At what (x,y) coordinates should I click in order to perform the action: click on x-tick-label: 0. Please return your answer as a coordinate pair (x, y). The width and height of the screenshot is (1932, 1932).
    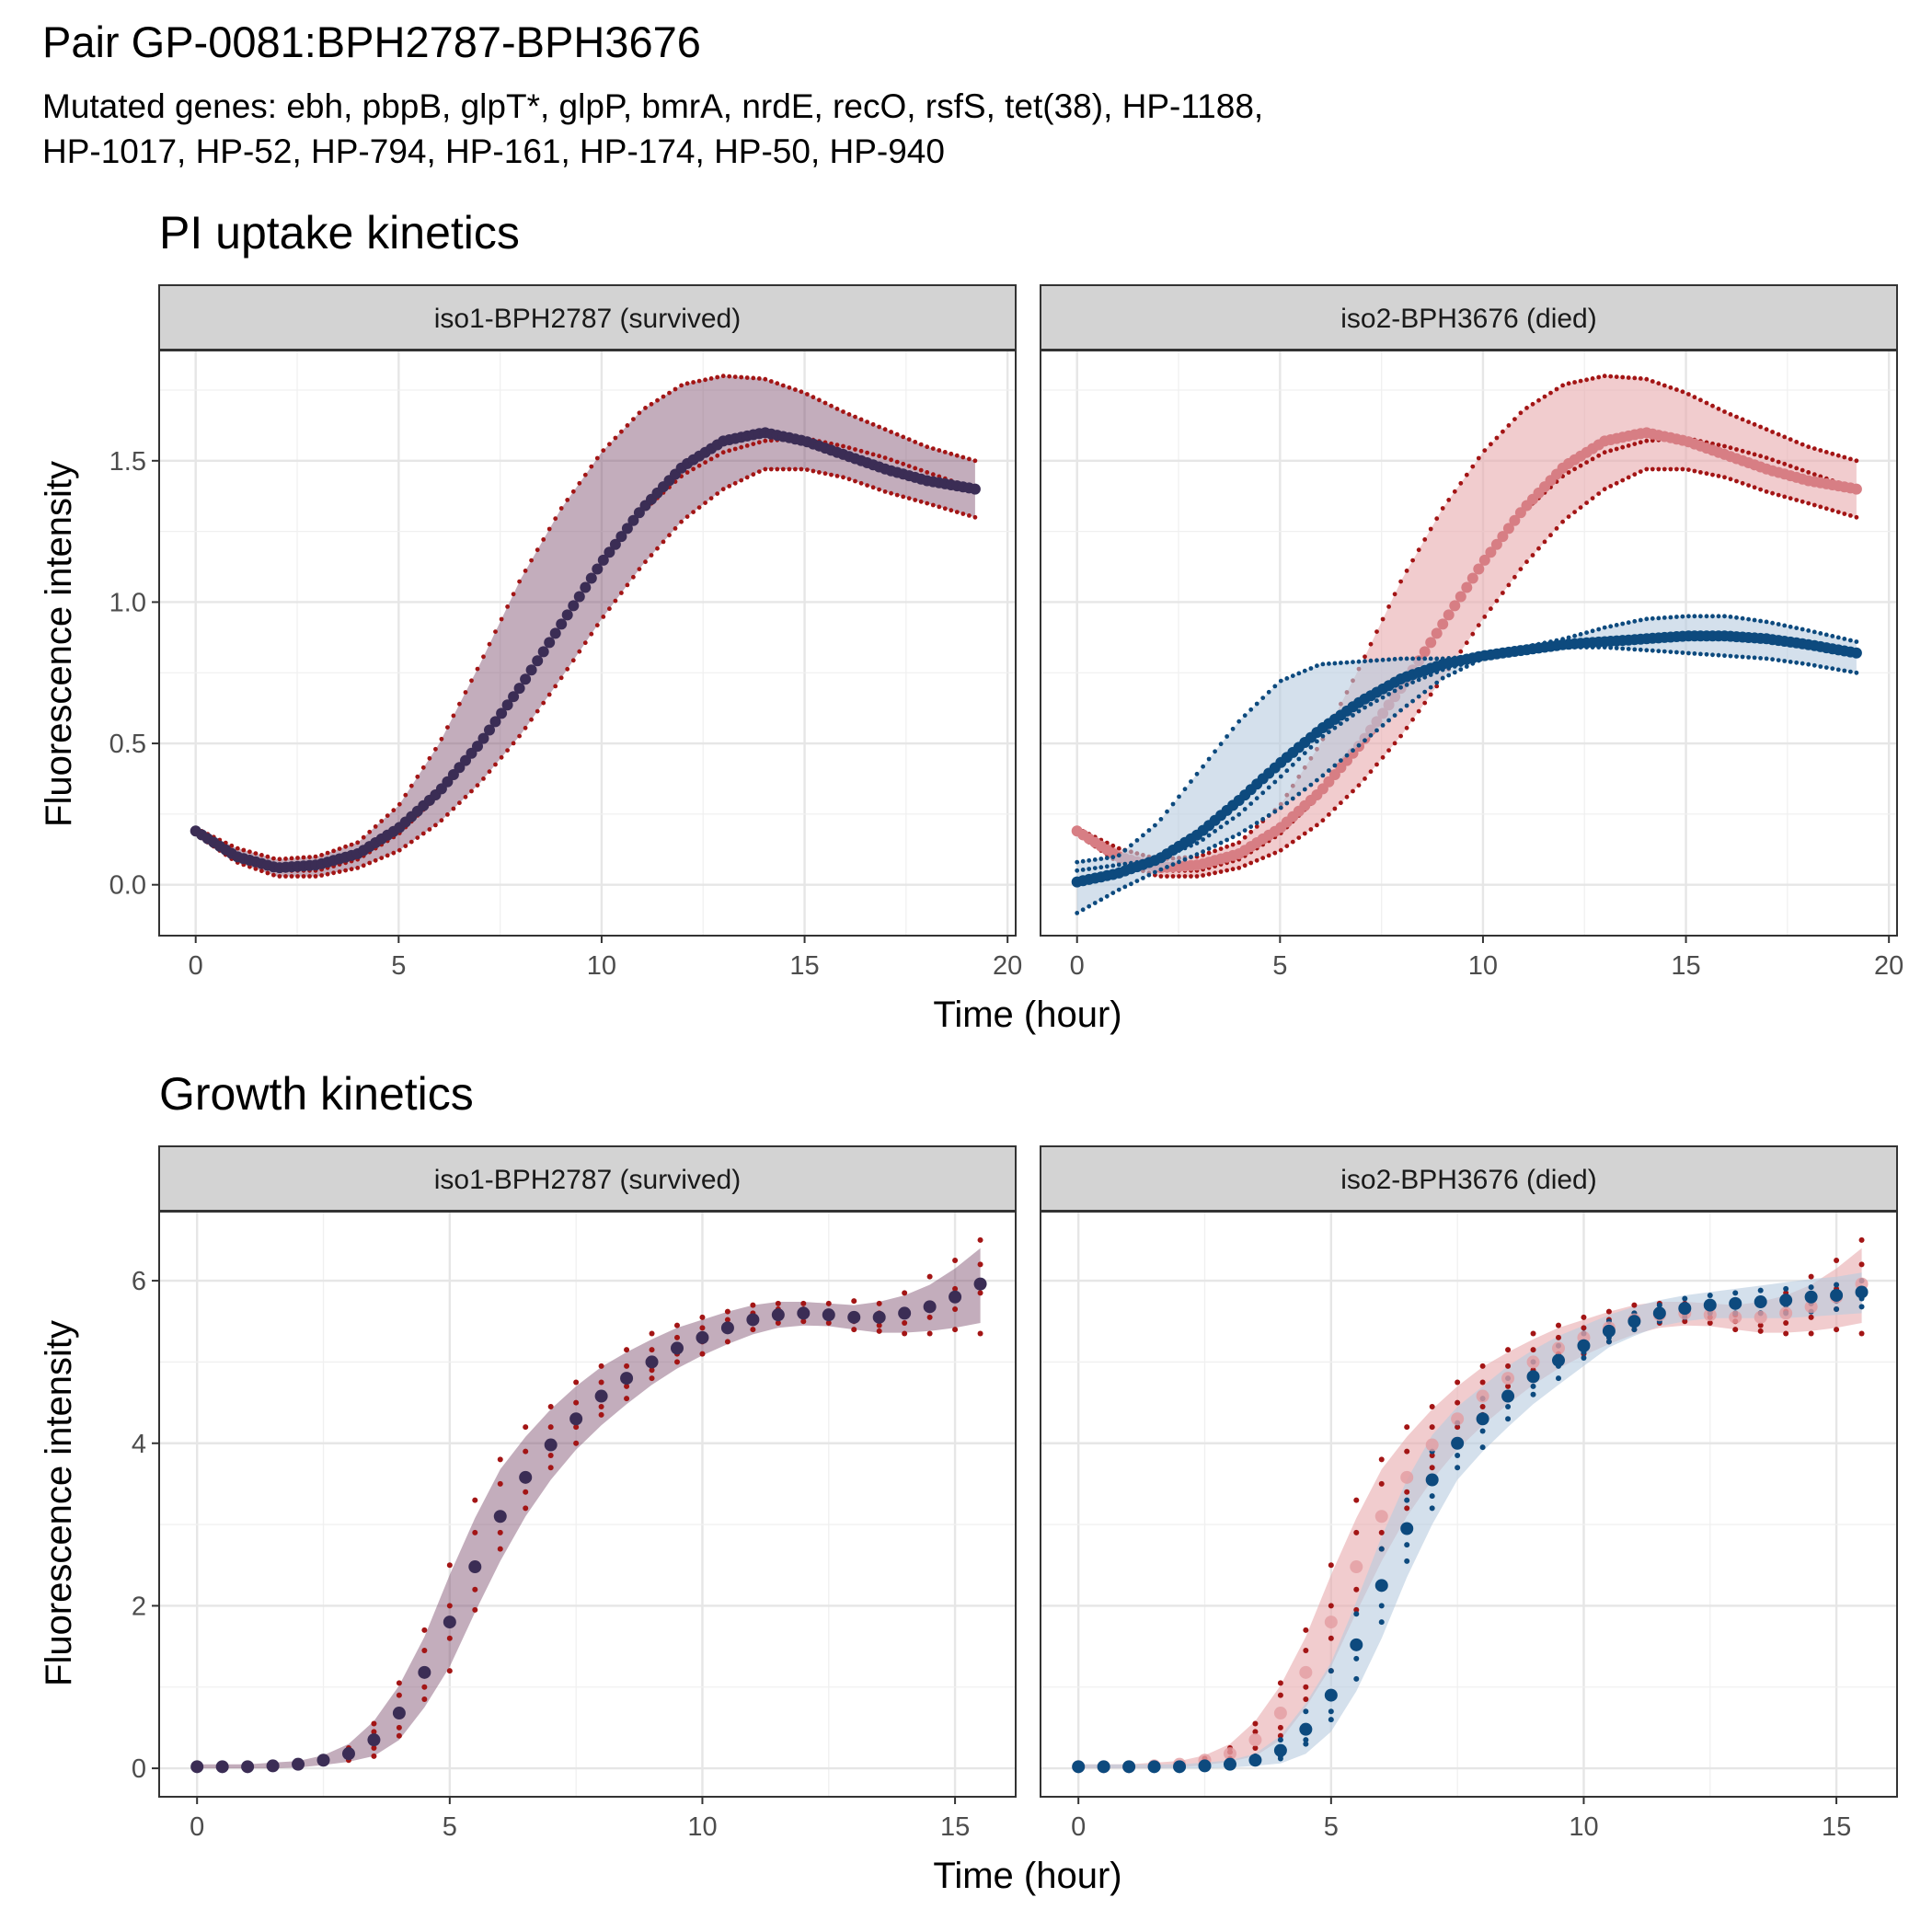
    Looking at the image, I should click on (197, 1827).